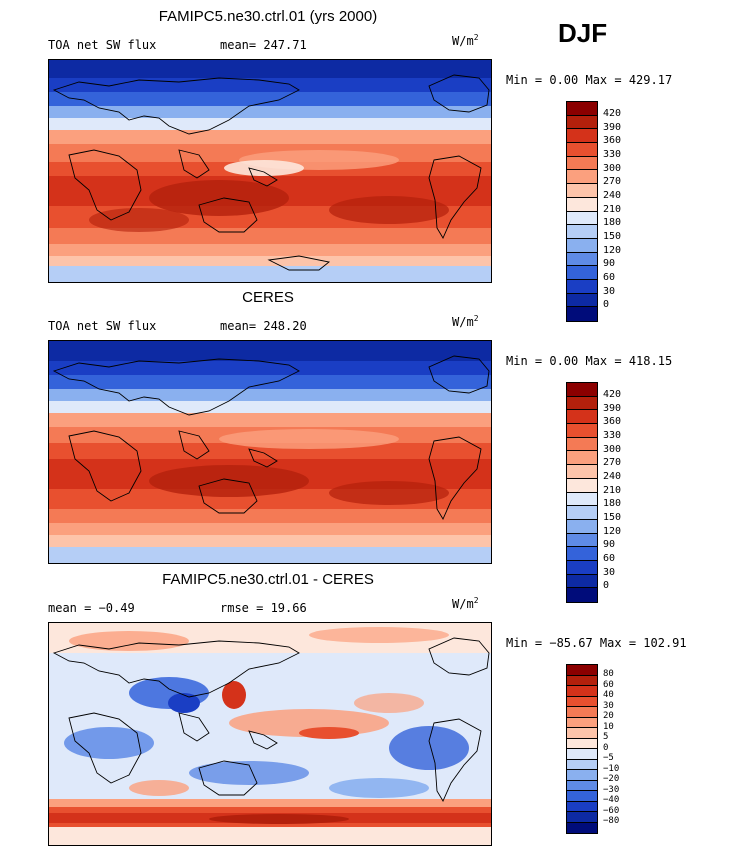 The image size is (733, 855). What do you see at coordinates (608, 695) in the screenshot?
I see `colorbar-tick-label: 40` at bounding box center [608, 695].